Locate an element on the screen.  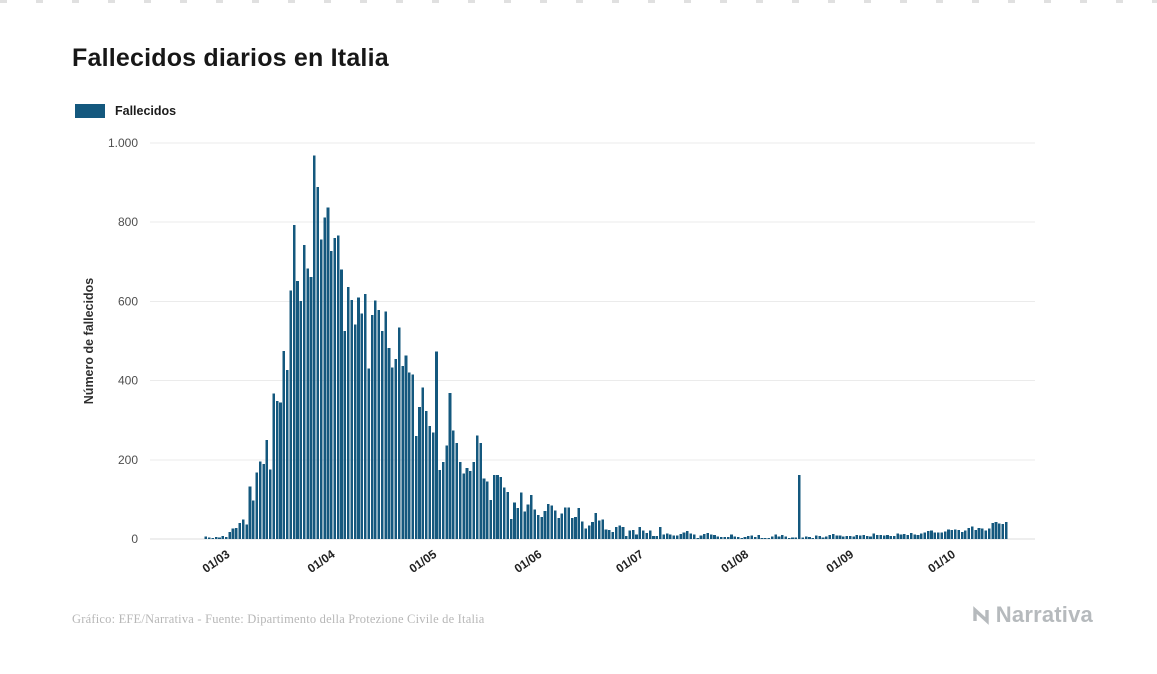
narrativa-logo: Narrativa is located at coordinates (1032, 615).